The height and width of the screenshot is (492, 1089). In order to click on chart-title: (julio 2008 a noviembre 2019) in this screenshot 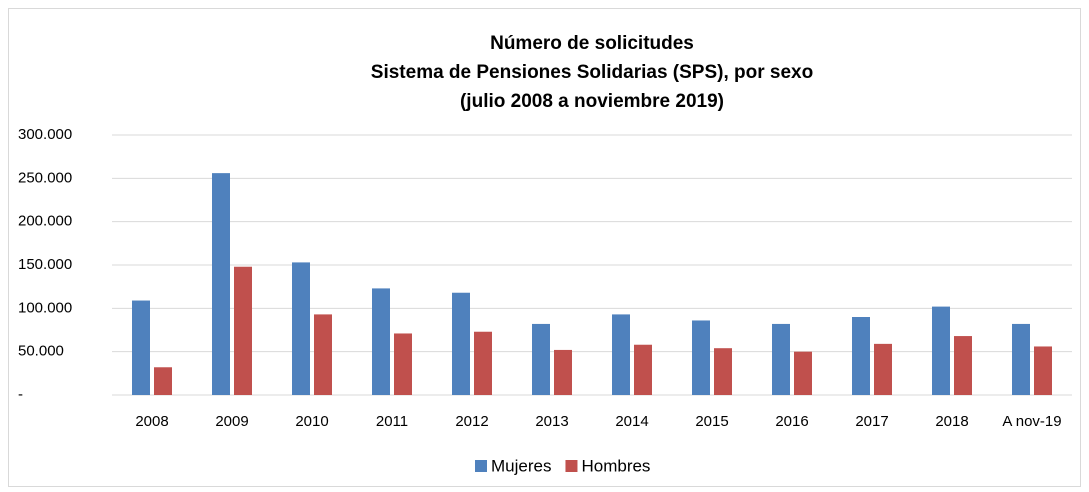, I will do `click(592, 101)`.